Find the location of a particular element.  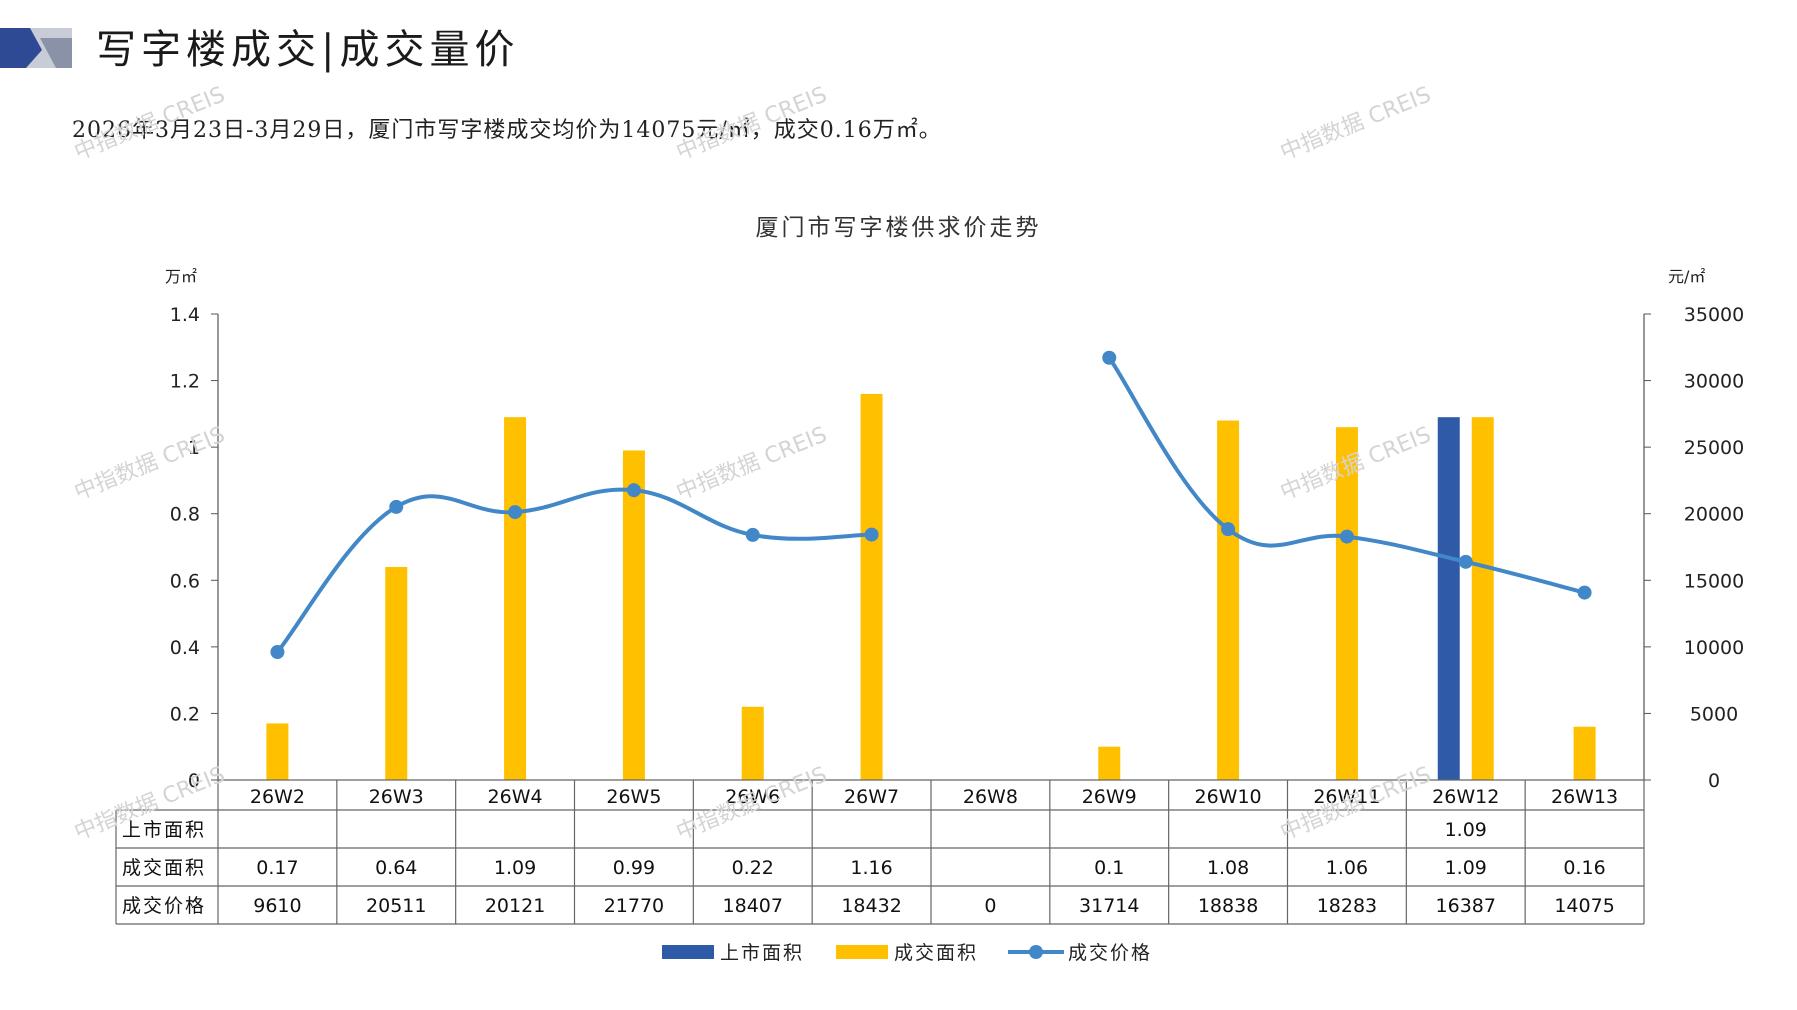

table-cell-value: 18283 is located at coordinates (1347, 906).